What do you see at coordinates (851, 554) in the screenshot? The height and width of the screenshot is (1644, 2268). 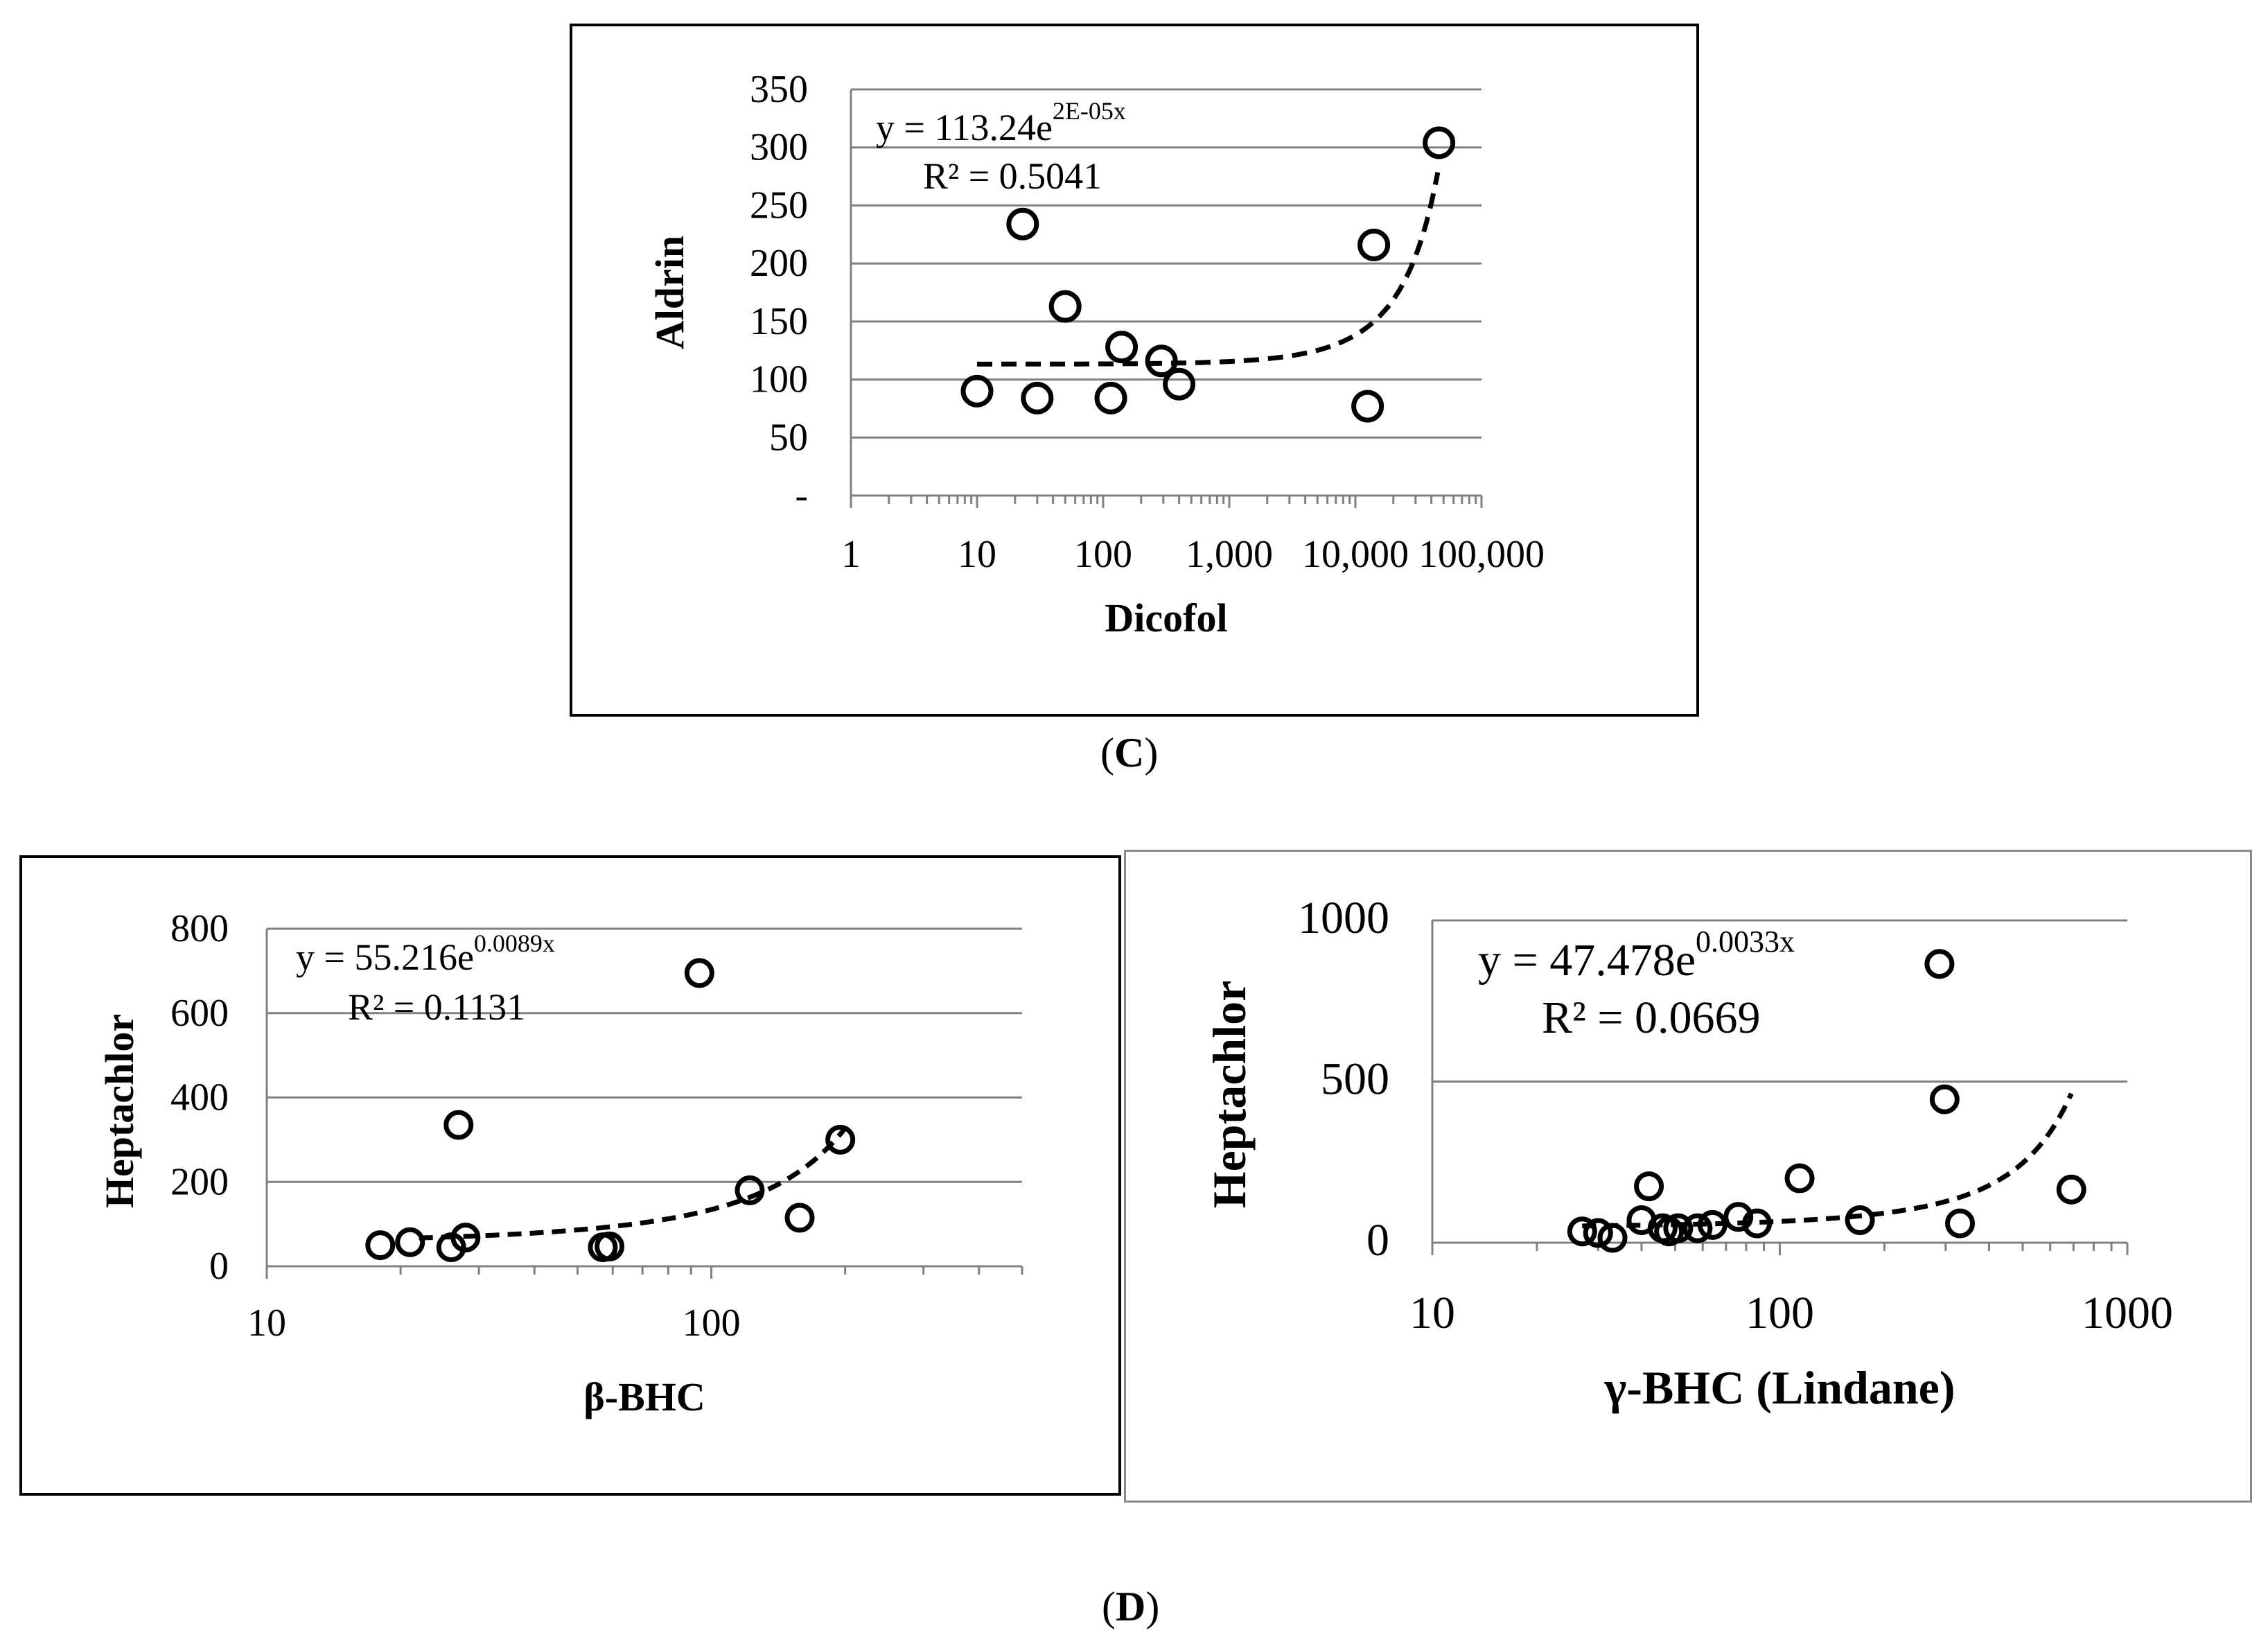 I see `x-tick-label: 1` at bounding box center [851, 554].